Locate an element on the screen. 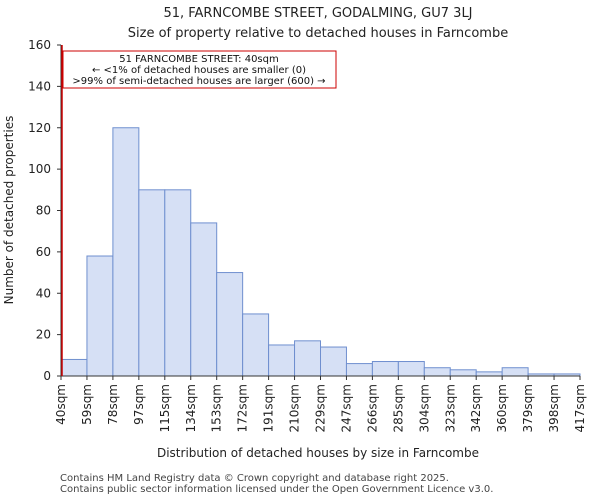  x-tick-label: 417sqm is located at coordinates (580, 408).